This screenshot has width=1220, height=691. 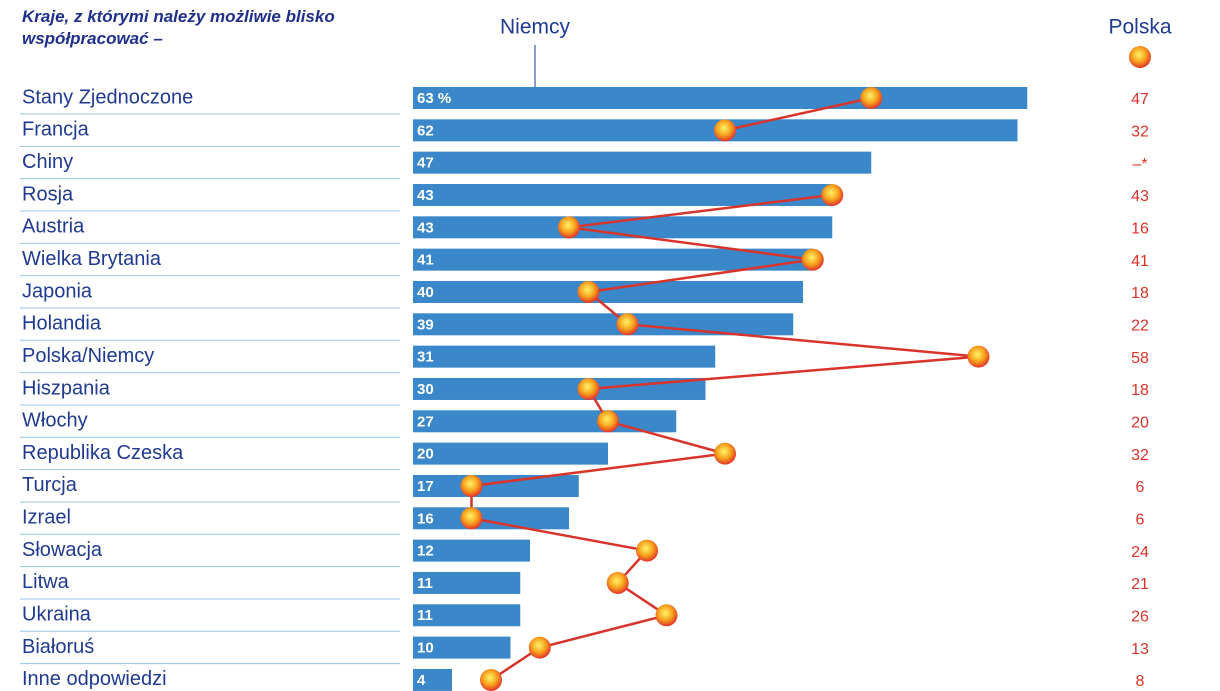 What do you see at coordinates (1140, 229) in the screenshot?
I see `polska-value-label: 16` at bounding box center [1140, 229].